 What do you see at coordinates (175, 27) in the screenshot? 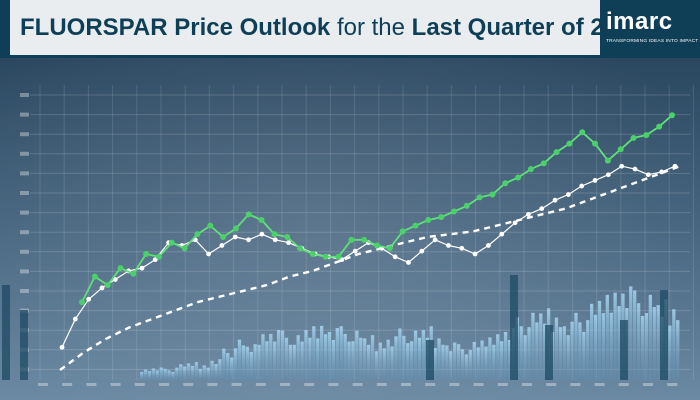
I see `title-part-1: FLUORSPAR Price Outlook` at bounding box center [175, 27].